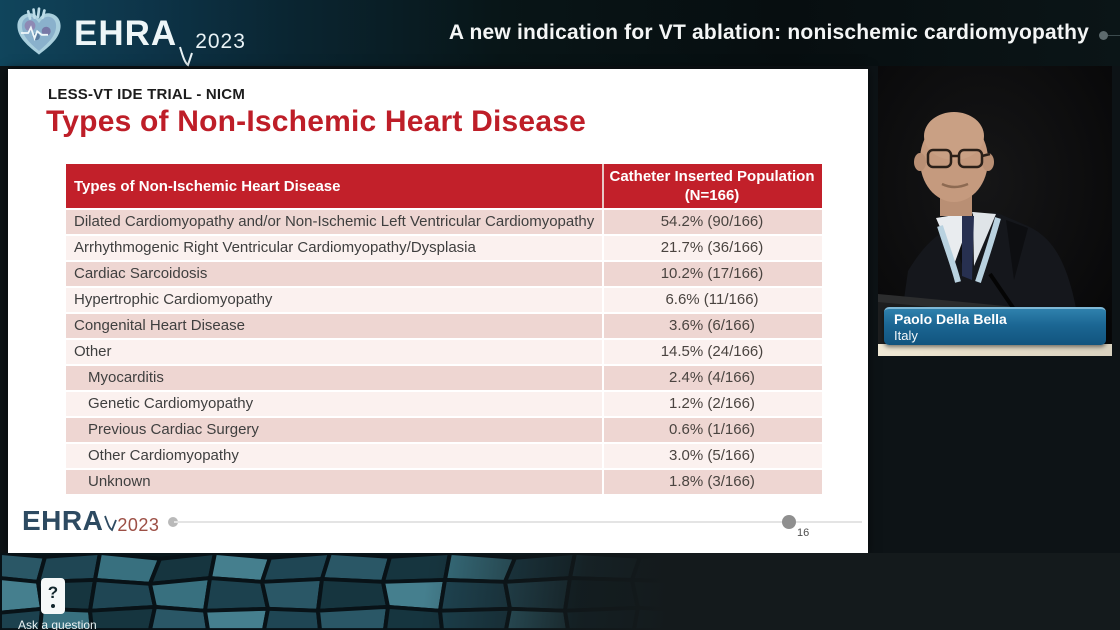  I want to click on row-label: Other, so click(335, 352).